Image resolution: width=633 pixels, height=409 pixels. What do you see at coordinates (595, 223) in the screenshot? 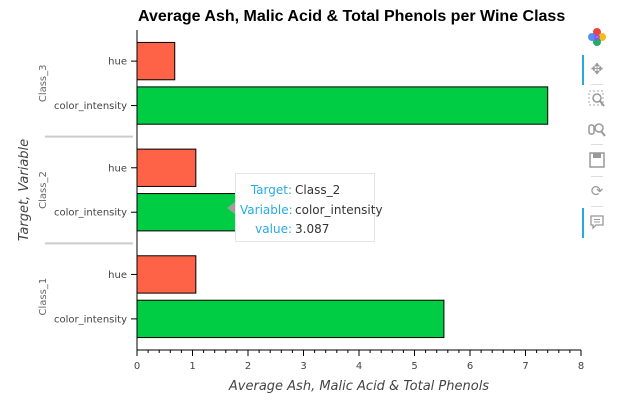
I see `hover-icon` at bounding box center [595, 223].